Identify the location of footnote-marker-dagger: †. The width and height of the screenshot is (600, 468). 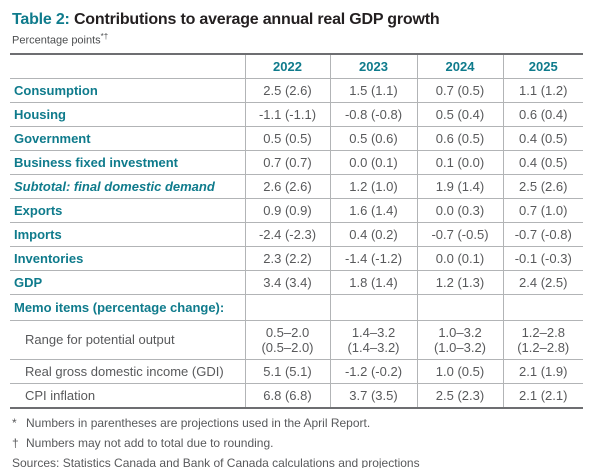
(15, 442).